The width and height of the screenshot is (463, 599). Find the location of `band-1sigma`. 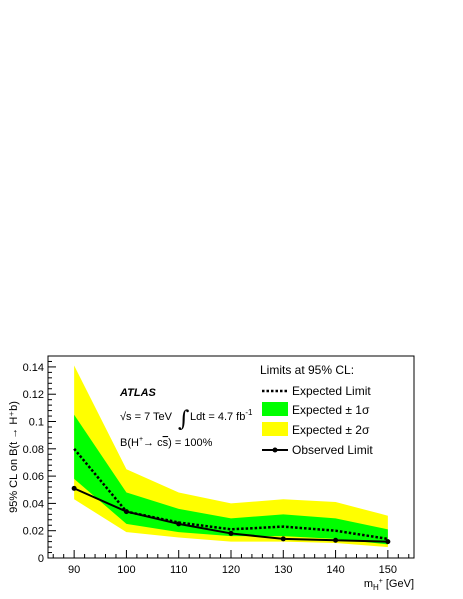

band-1sigma is located at coordinates (231, 479).